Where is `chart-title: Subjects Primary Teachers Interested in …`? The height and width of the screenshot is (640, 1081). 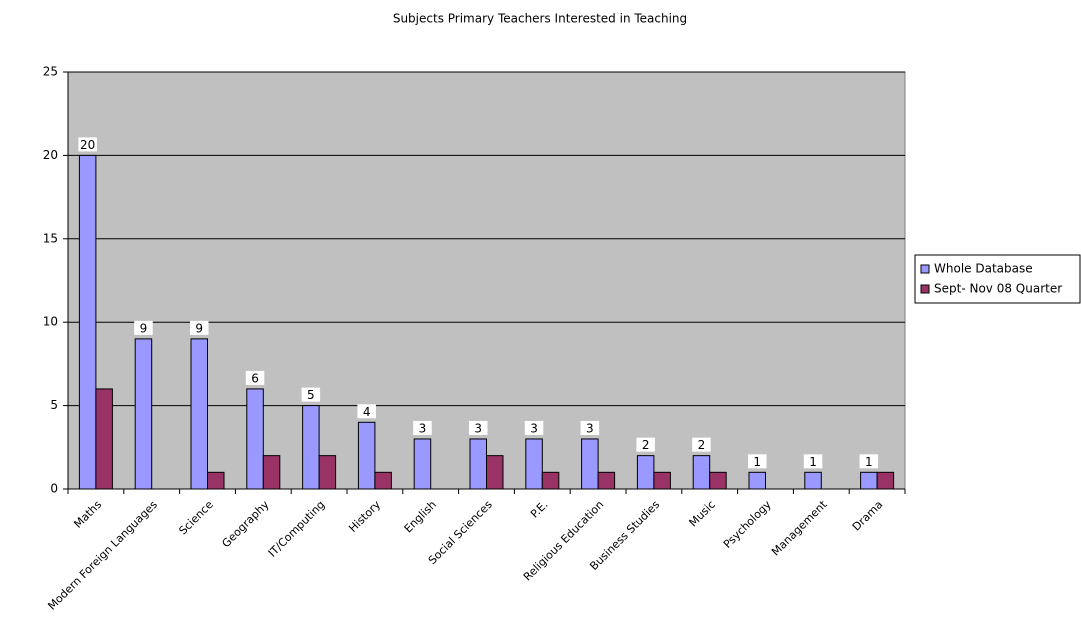
chart-title: Subjects Primary Teachers Interested in … is located at coordinates (540, 19).